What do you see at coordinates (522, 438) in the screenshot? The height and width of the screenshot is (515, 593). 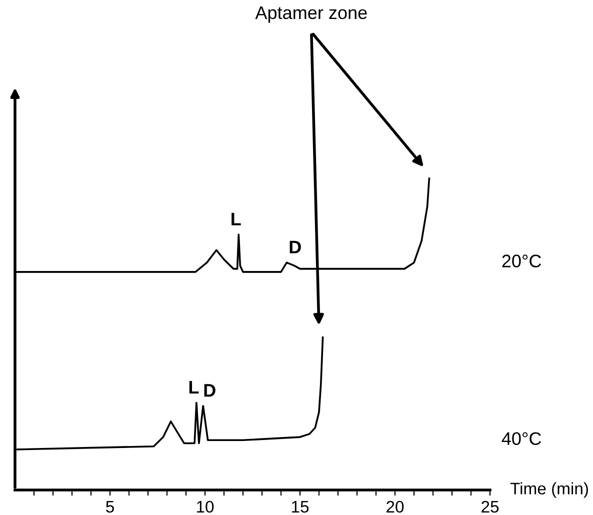 I see `text: 40°C` at bounding box center [522, 438].